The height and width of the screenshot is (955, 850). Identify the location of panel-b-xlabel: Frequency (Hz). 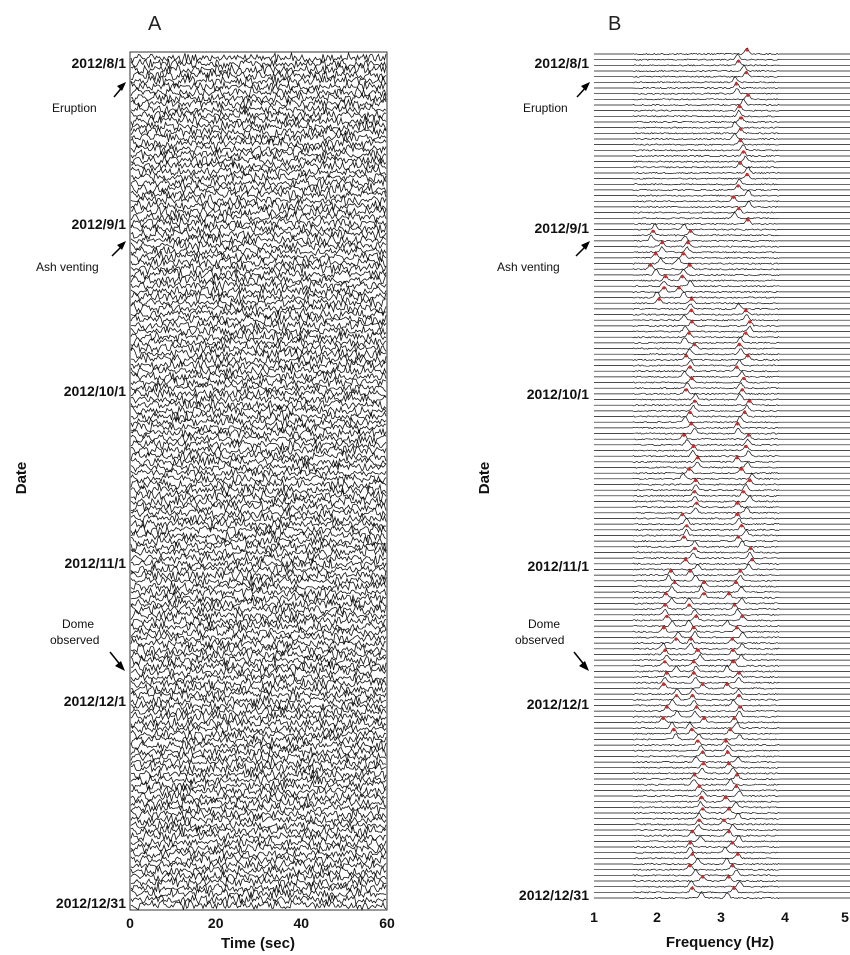
(720, 942).